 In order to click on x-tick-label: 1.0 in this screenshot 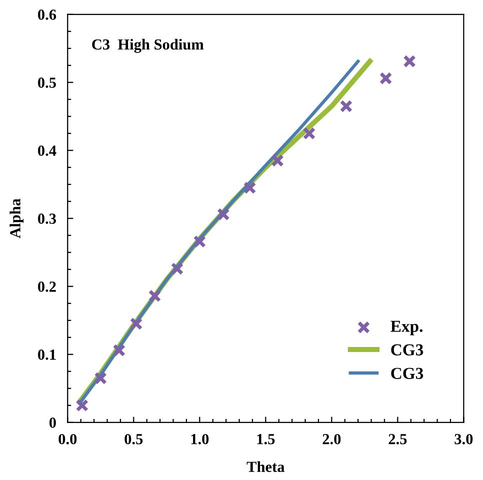, I will do `click(200, 439)`.